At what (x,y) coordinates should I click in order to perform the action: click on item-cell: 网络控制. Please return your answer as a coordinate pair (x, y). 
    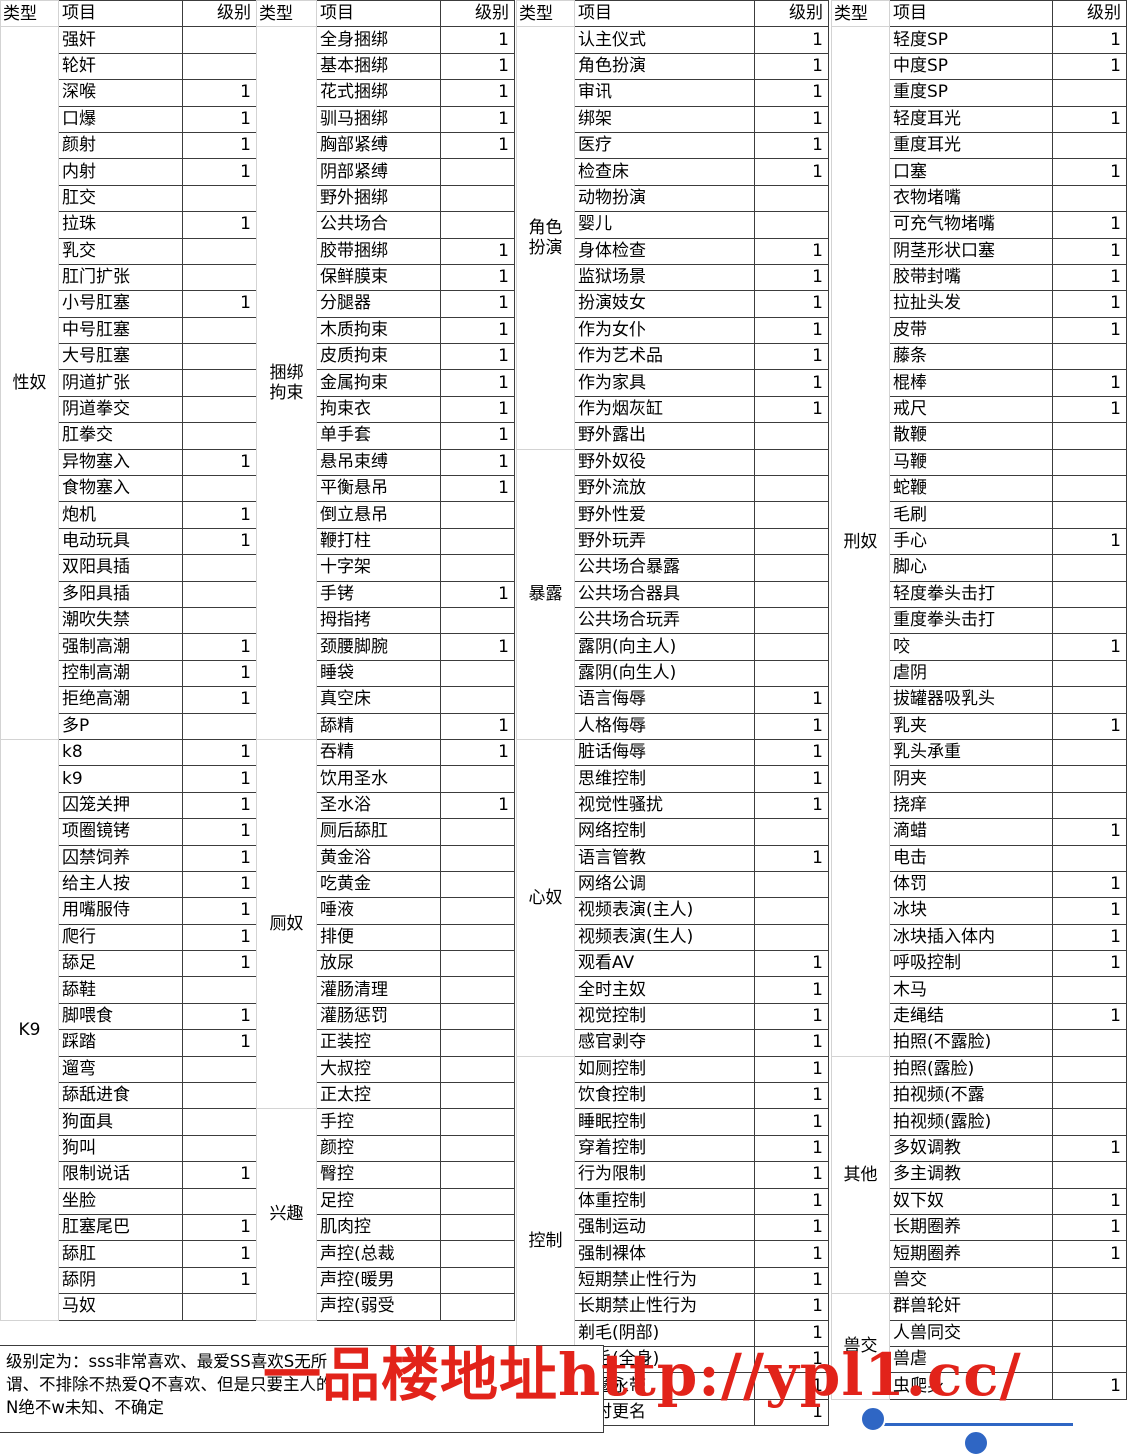
    Looking at the image, I should click on (664, 832).